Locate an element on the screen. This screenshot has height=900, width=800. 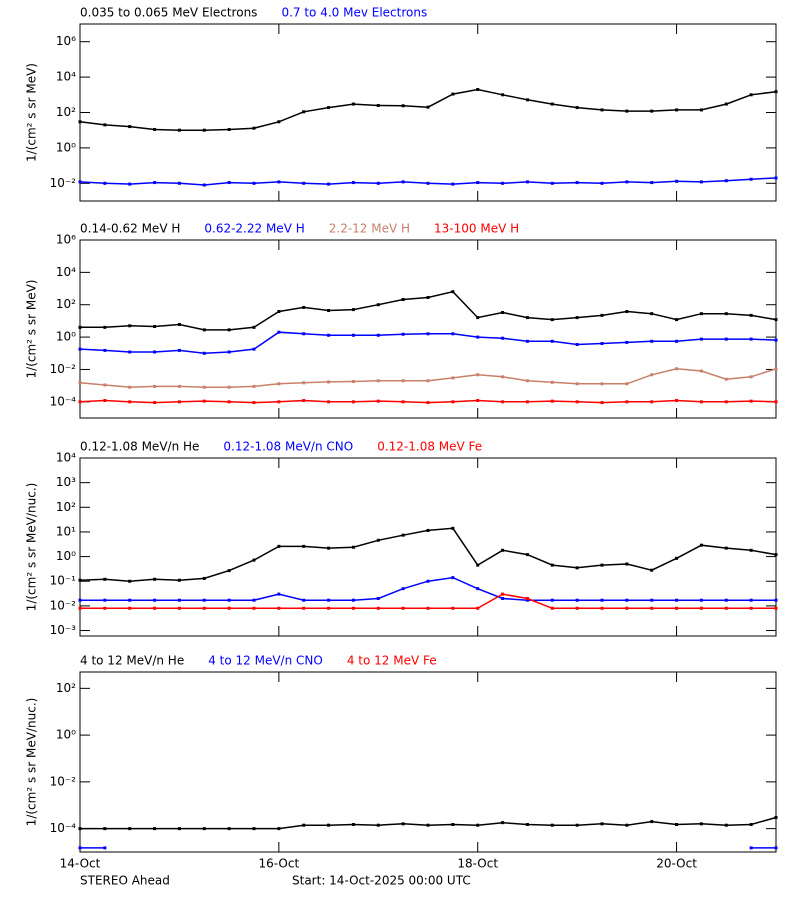
series-line is located at coordinates (428, 378).